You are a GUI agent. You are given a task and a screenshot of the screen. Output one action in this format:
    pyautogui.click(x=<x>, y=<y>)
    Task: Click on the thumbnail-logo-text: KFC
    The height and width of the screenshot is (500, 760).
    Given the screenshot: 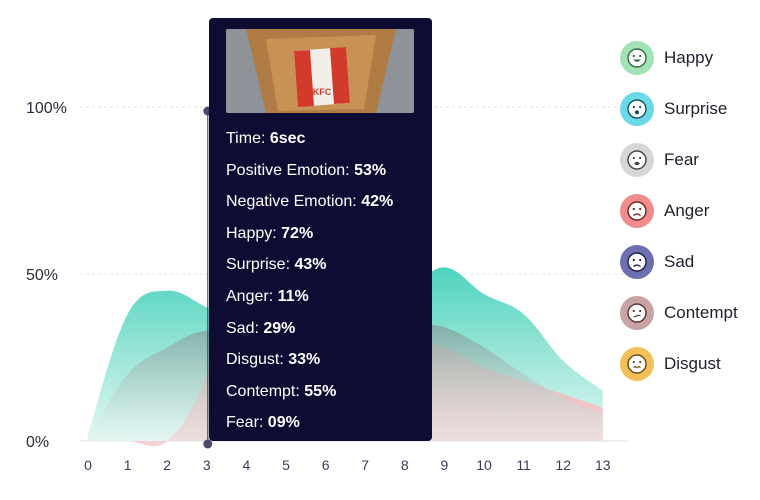 What is the action you would take?
    pyautogui.click(x=322, y=92)
    